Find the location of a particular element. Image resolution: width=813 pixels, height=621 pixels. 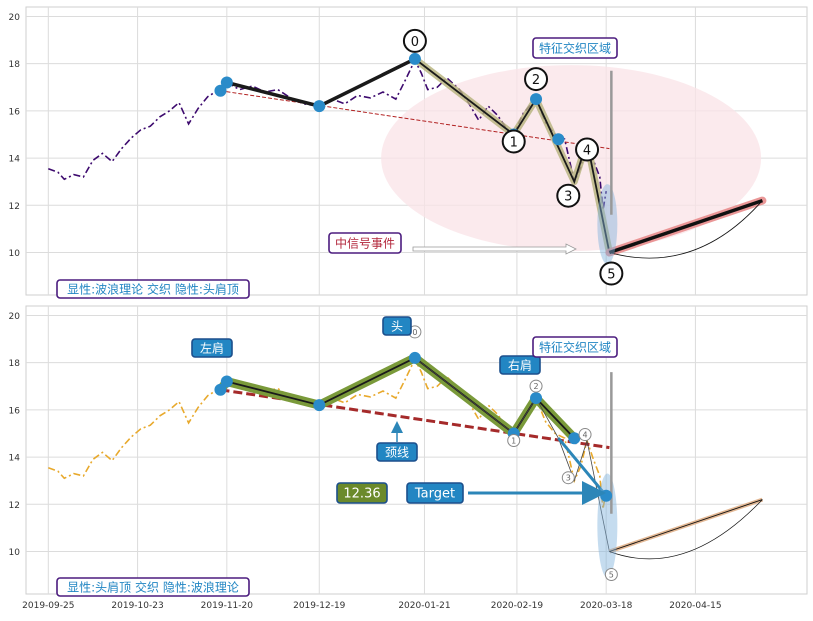

neckline-label: 颈线 is located at coordinates (397, 452).